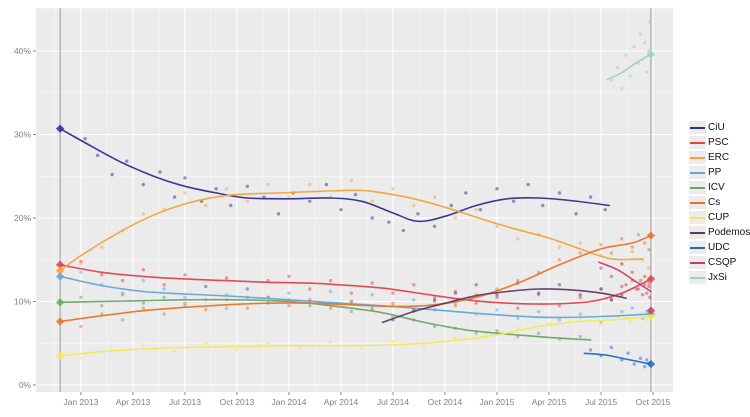 This screenshot has width=750, height=417. What do you see at coordinates (60, 264) in the screenshot?
I see `election-result-marker-psc` at bounding box center [60, 264].